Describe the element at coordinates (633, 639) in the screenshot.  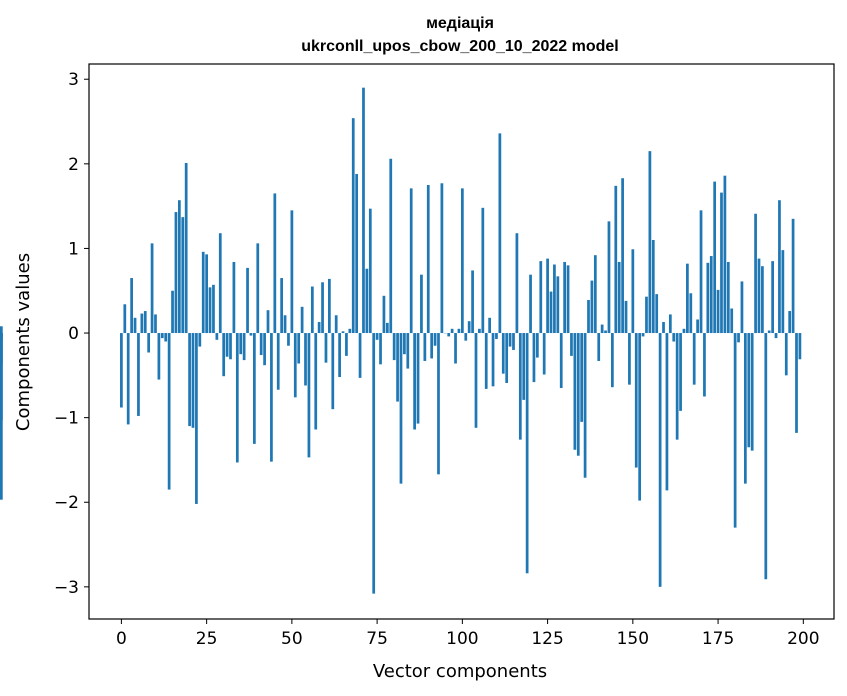
I see `x-tick-label: 150` at that location.